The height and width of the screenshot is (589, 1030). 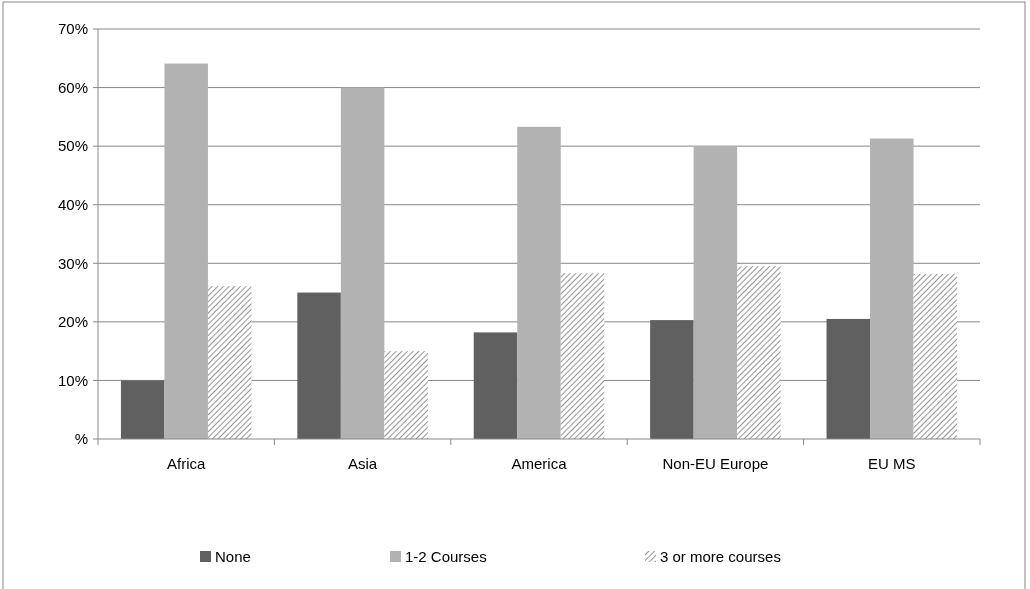 I want to click on x-tick-label: Asia, so click(x=363, y=463).